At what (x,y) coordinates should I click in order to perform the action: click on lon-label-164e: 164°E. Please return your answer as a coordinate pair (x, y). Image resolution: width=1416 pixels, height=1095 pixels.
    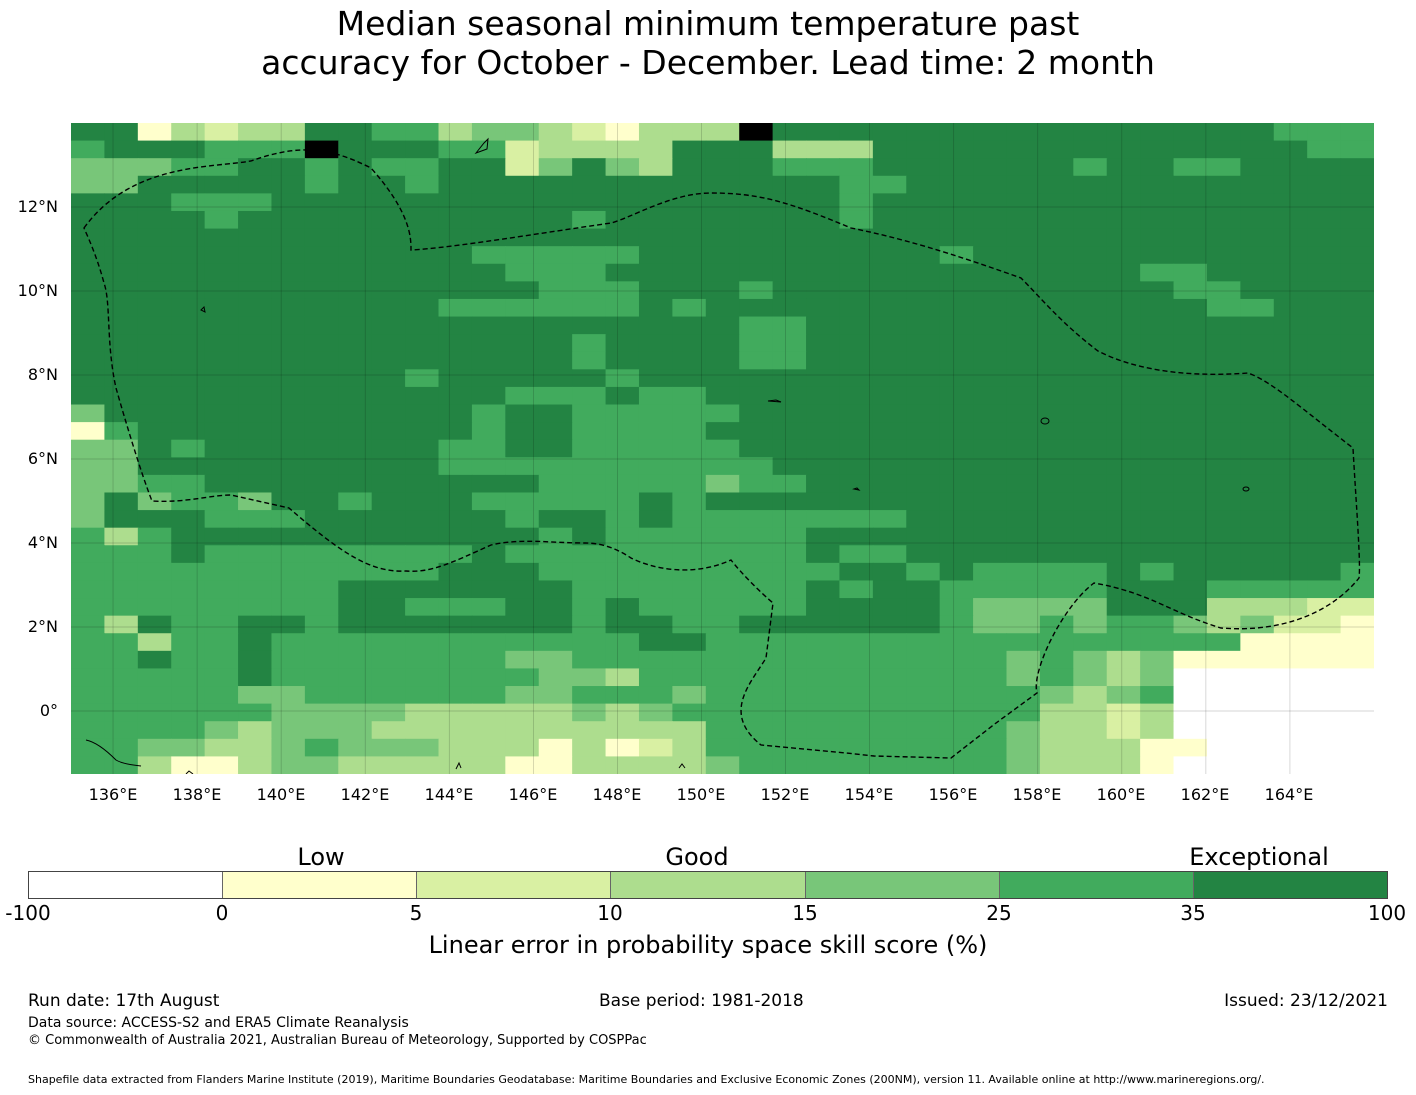
    Looking at the image, I should click on (1289, 794).